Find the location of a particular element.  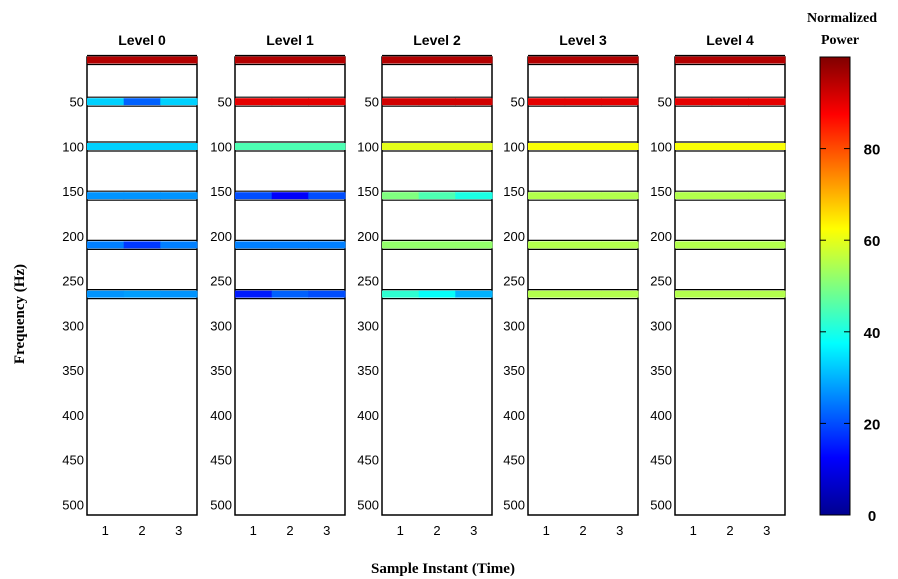

colorbar-gradient is located at coordinates (835, 286).